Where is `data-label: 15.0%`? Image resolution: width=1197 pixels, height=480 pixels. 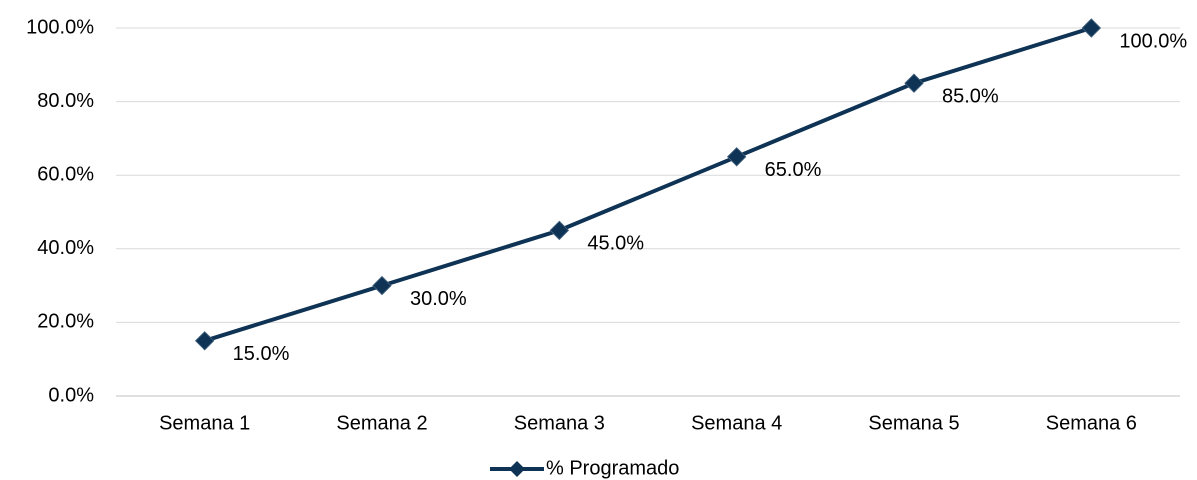 data-label: 15.0% is located at coordinates (261, 354).